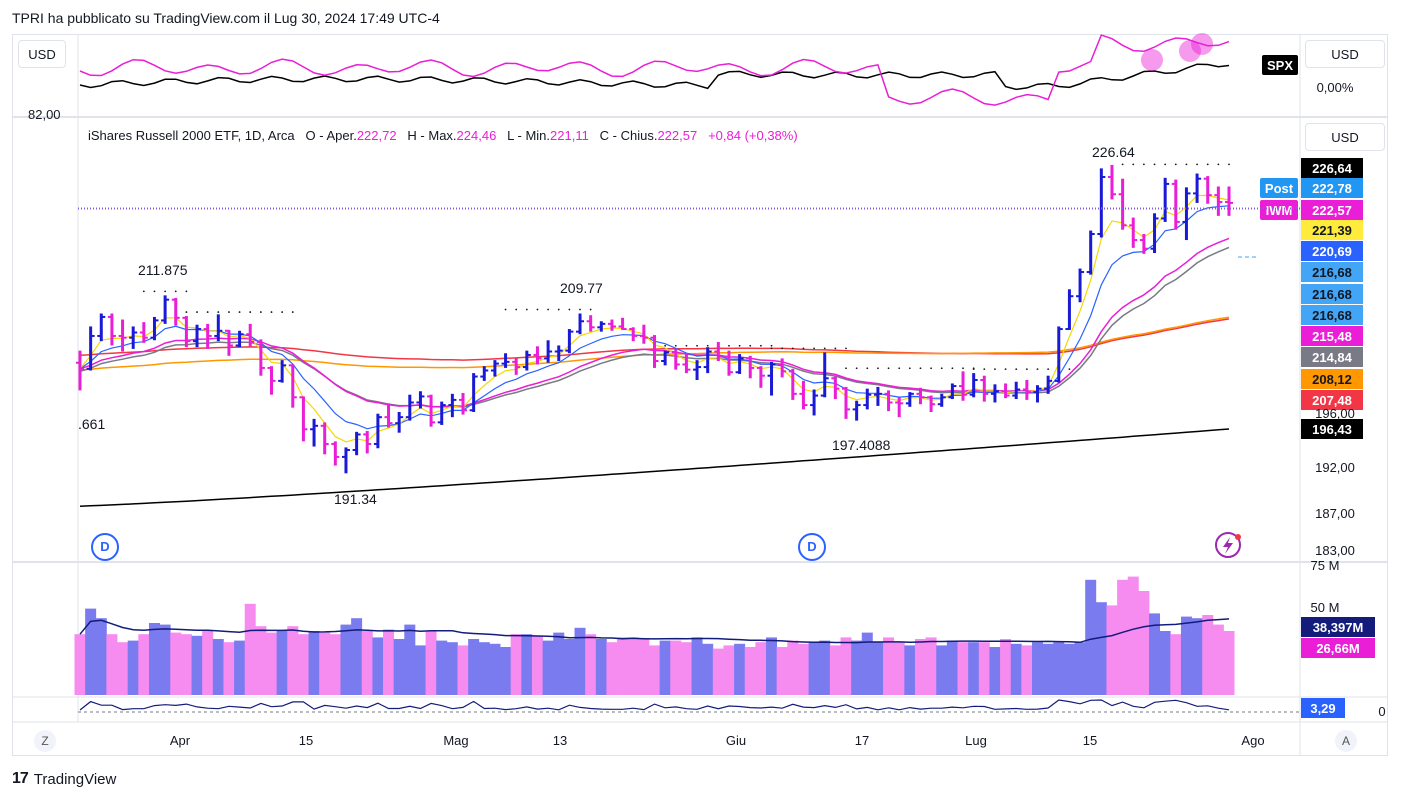  What do you see at coordinates (1279, 210) in the screenshot?
I see `price-tag-side: IWM` at bounding box center [1279, 210].